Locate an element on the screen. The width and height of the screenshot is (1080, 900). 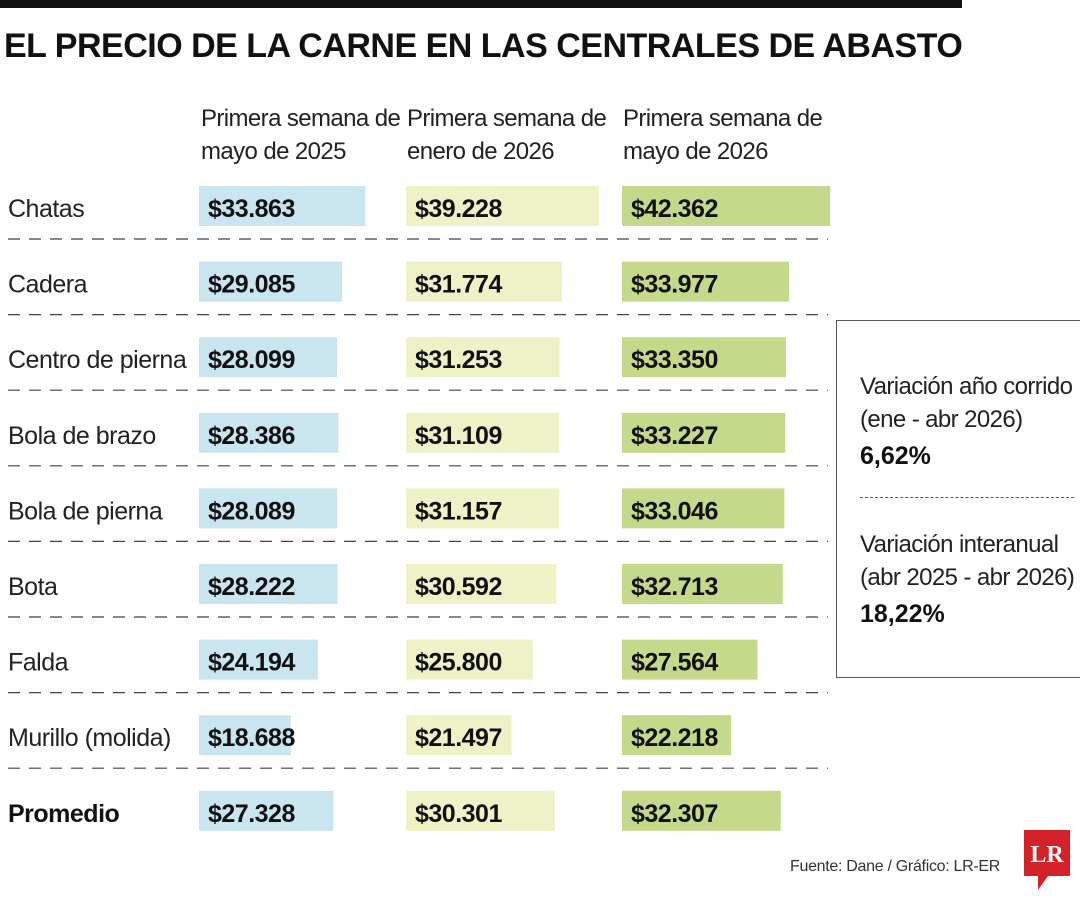
lr-logo-icon: LR is located at coordinates (1047, 860).